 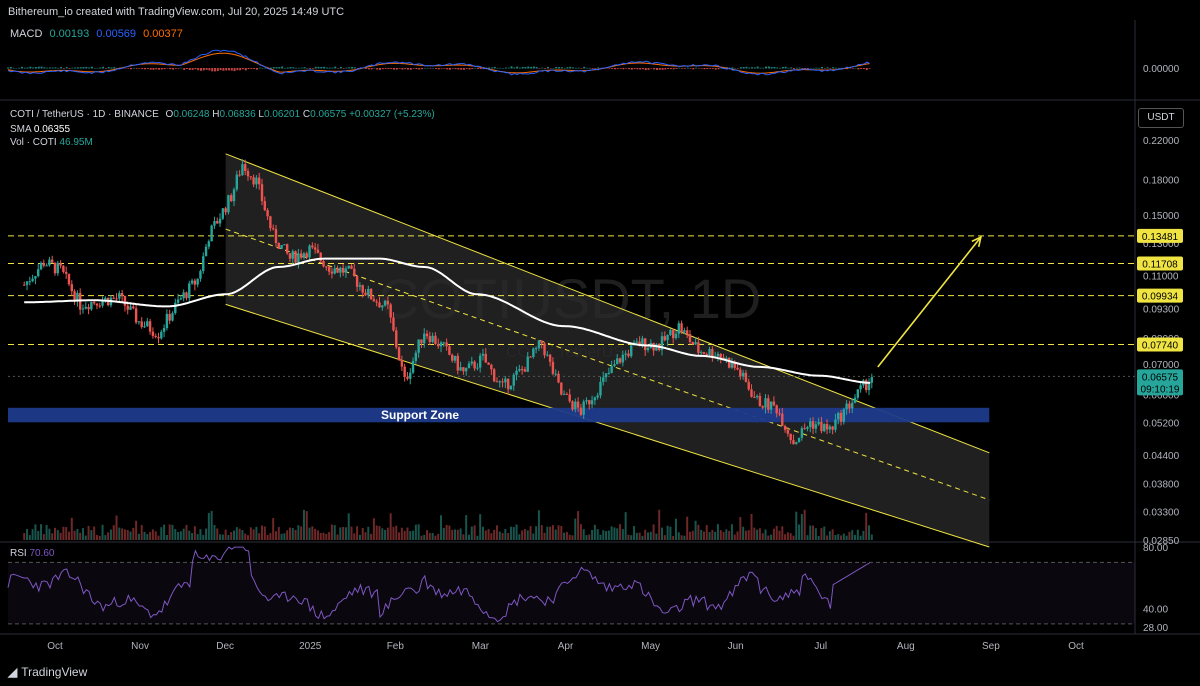 I want to click on ohlc-high: 0.06836, so click(x=237, y=114).